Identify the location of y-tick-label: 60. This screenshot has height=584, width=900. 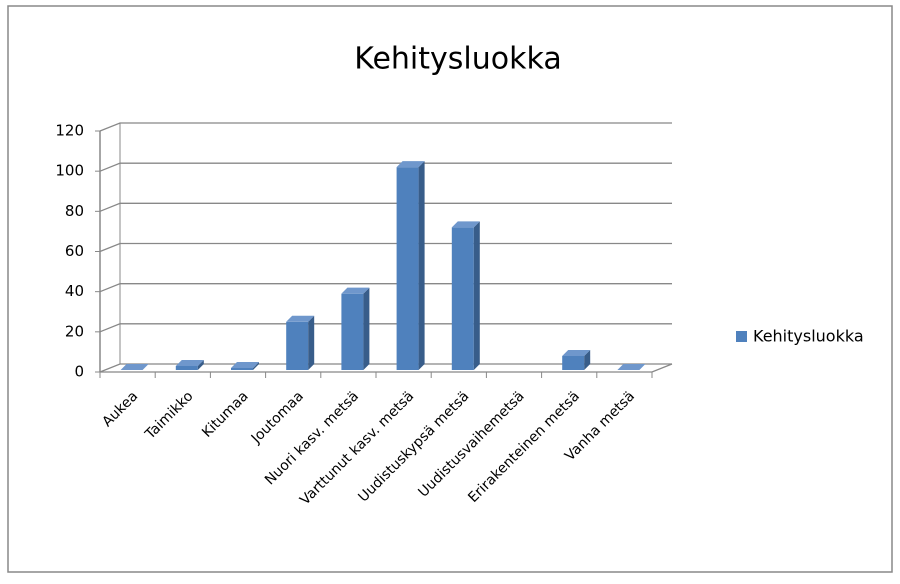
(74, 251).